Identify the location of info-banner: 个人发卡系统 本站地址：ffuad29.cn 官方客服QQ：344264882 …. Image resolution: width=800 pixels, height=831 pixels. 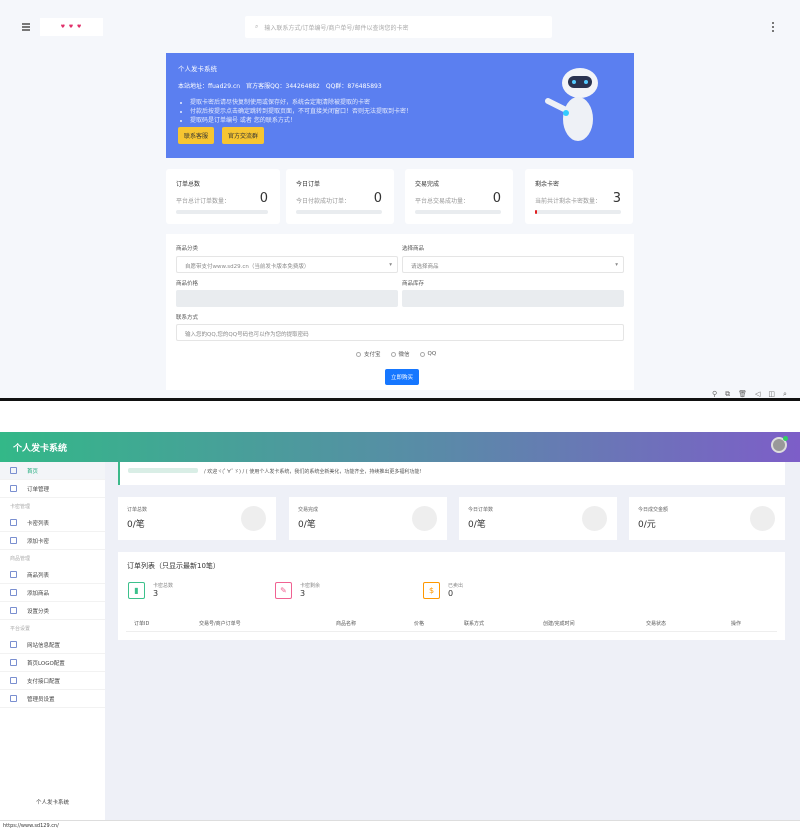
(400, 105).